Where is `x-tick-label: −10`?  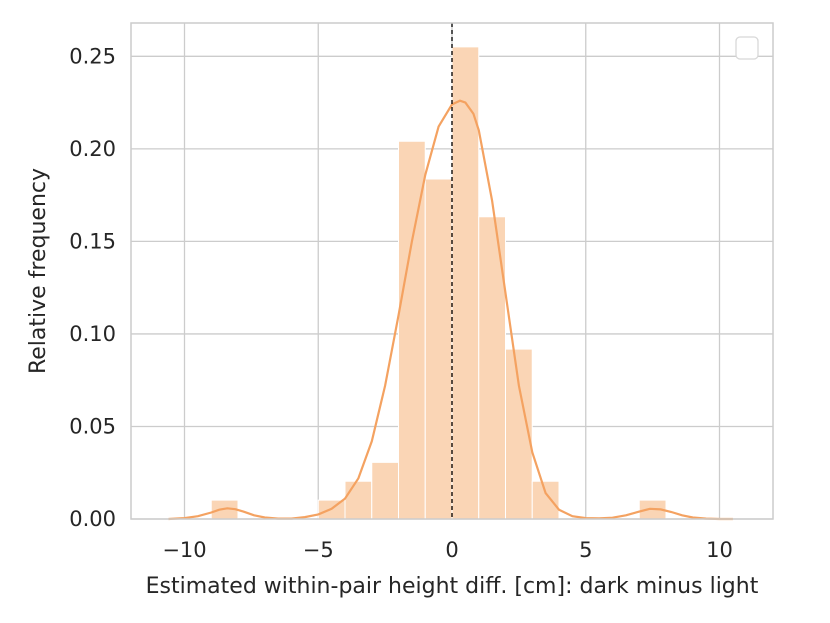 x-tick-label: −10 is located at coordinates (184, 550).